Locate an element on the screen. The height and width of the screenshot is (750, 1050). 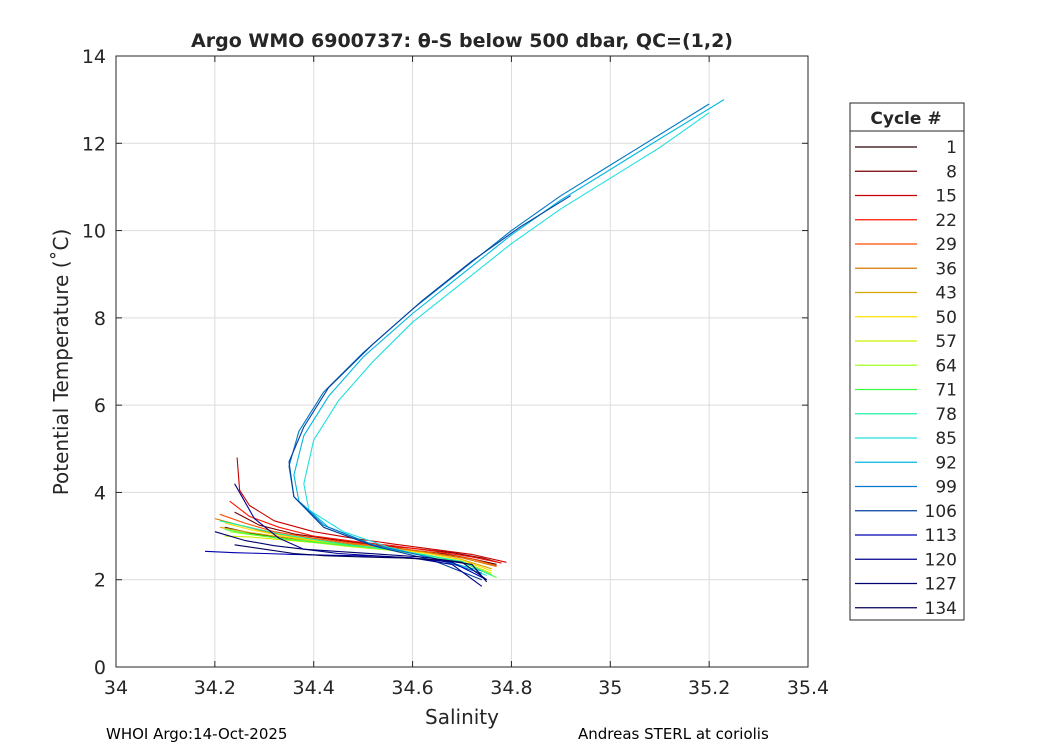
footer-right: Andreas STERL at coriolis is located at coordinates (673, 734).